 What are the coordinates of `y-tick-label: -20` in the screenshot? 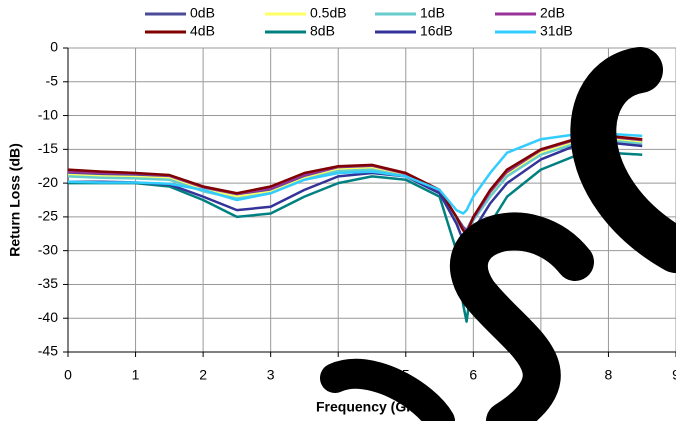 It's located at (48, 182).